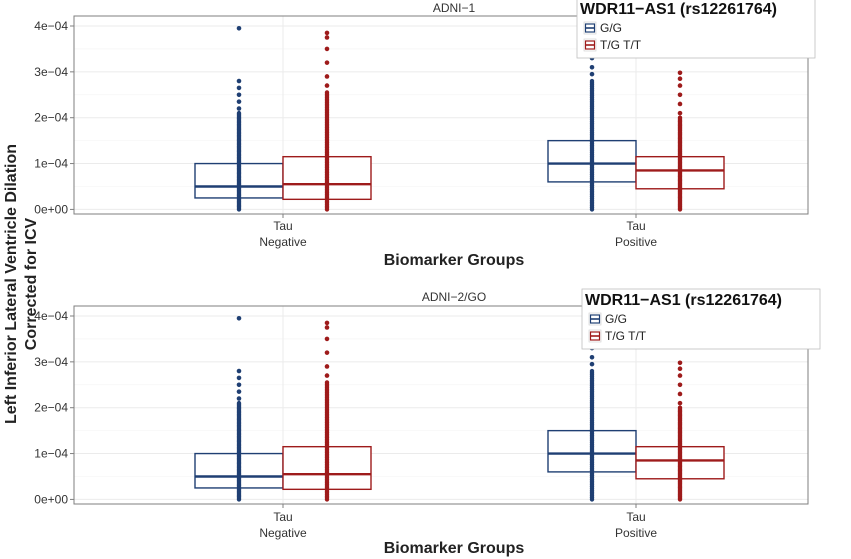 This screenshot has width=851, height=559. I want to click on panel-title: ADNI−1, so click(454, 8).